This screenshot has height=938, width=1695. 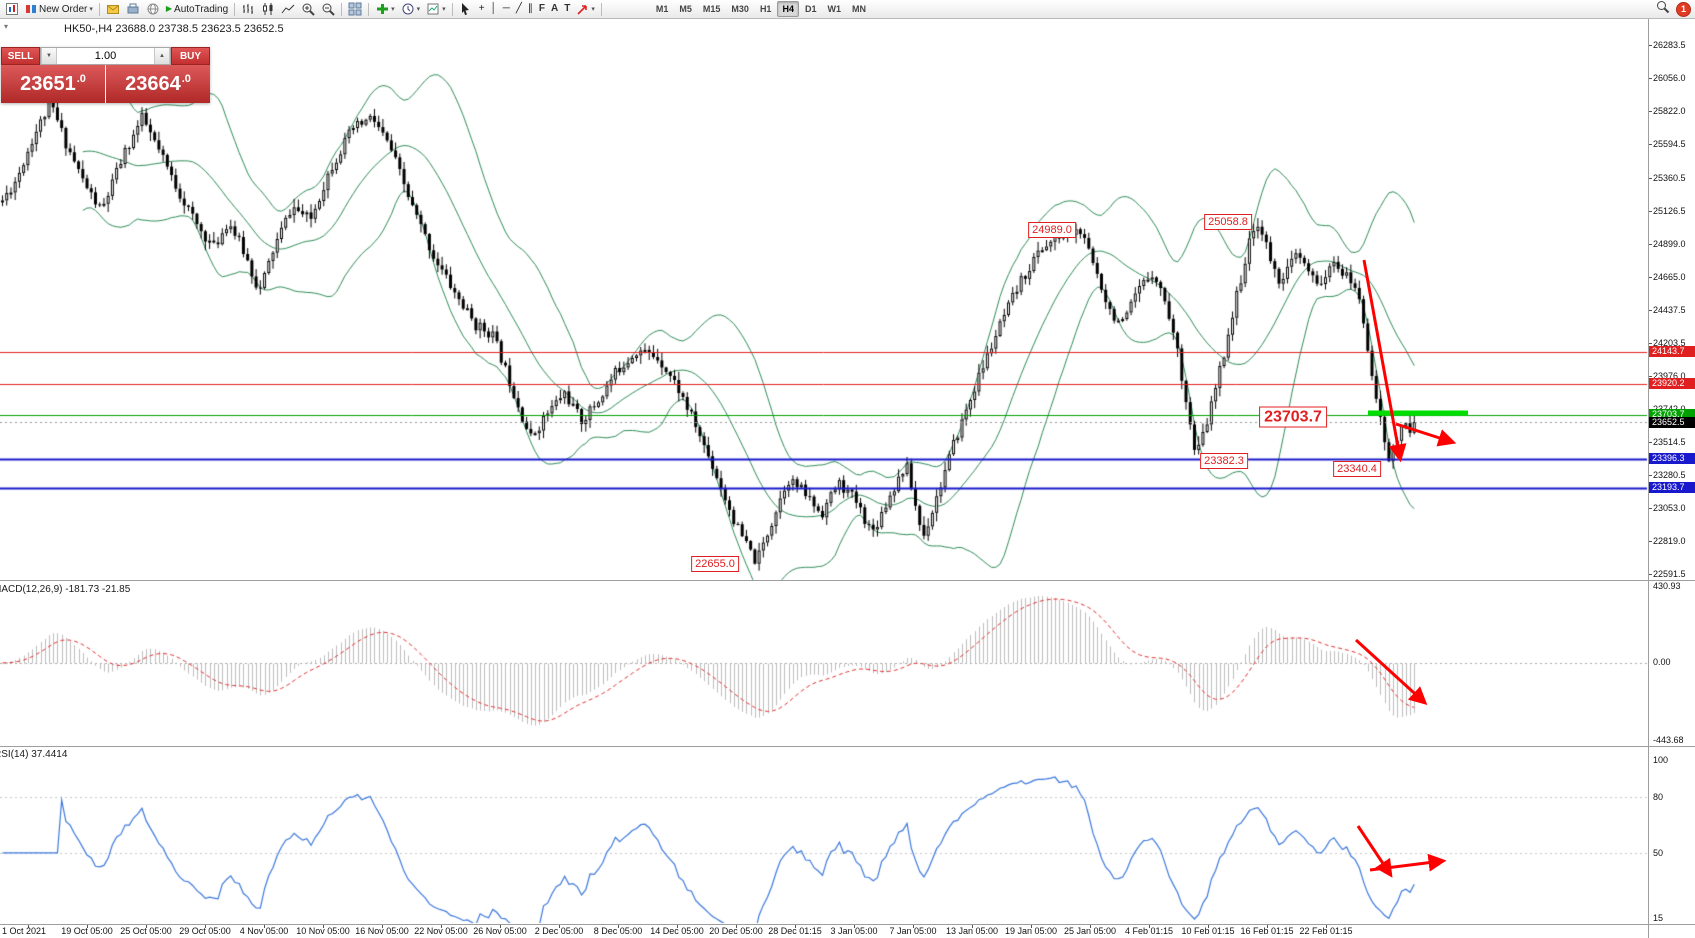 What do you see at coordinates (190, 56) in the screenshot?
I see `buy-button: BUY` at bounding box center [190, 56].